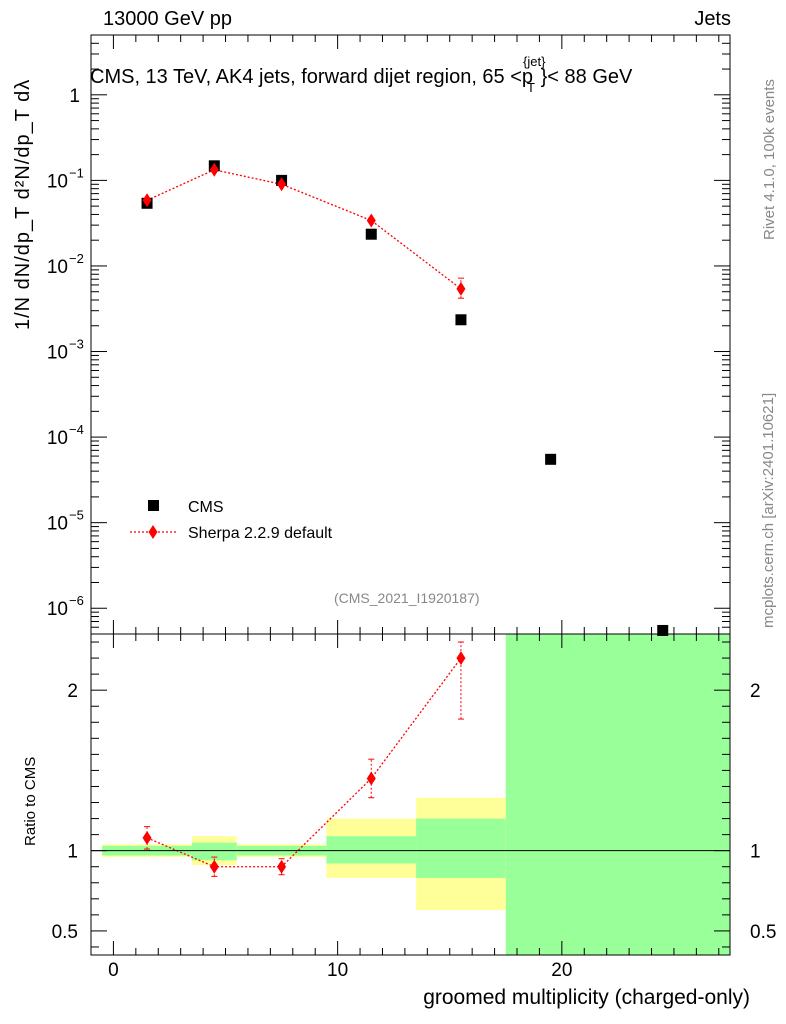  I want to click on ratio-y-axis-label: Ratio to CMS, so click(30, 801).